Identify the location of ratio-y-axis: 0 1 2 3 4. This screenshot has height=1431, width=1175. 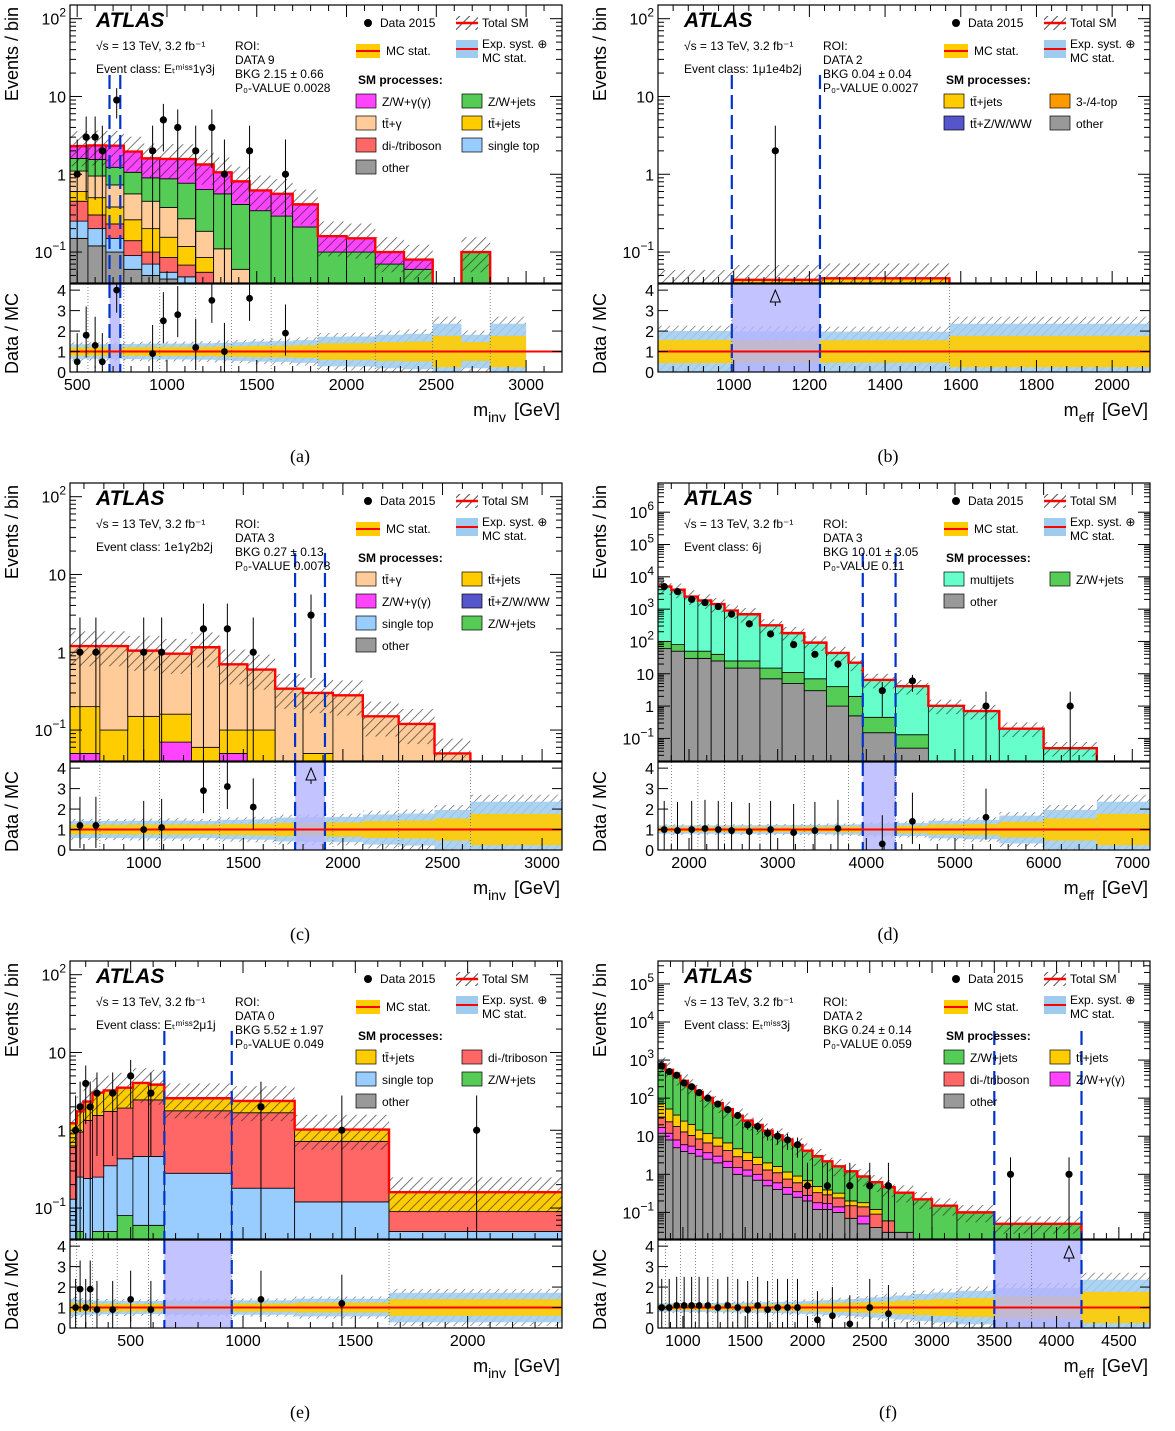
(897, 1288).